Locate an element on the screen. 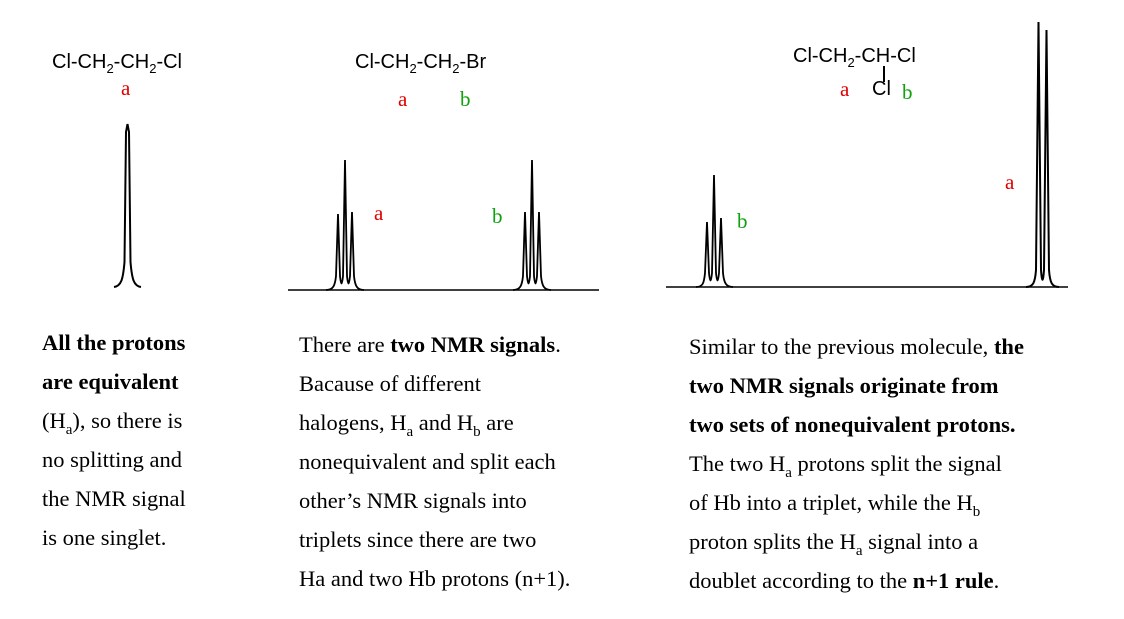  spectrum-singlet is located at coordinates (127, 205).